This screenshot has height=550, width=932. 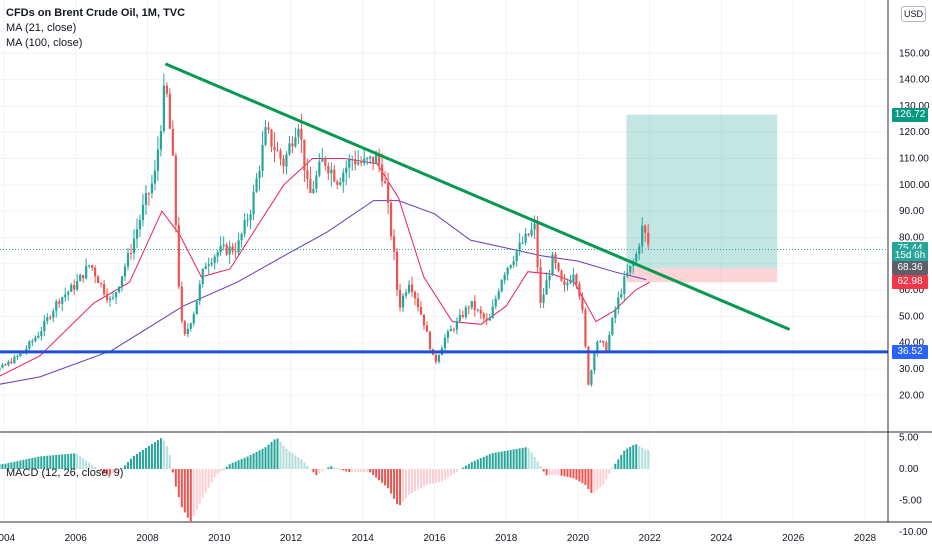 What do you see at coordinates (41, 28) in the screenshot?
I see `ma21-legend: MA (21, close)` at bounding box center [41, 28].